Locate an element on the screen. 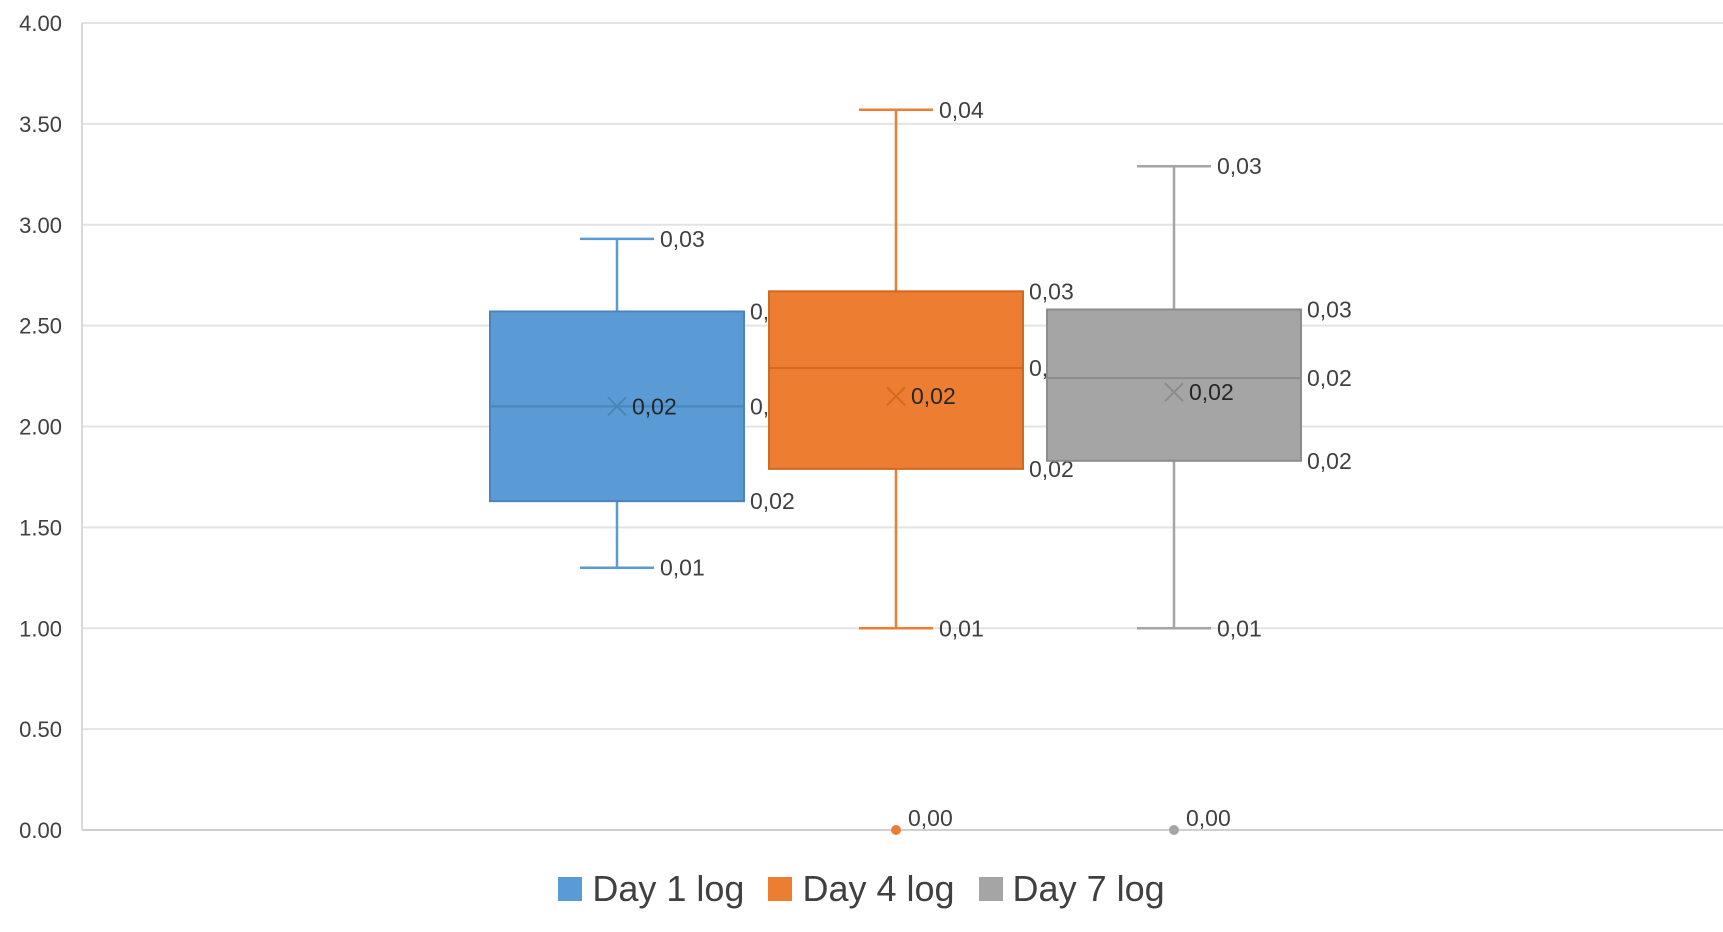  legend-item-day7: Day 7 log is located at coordinates (1071, 889).